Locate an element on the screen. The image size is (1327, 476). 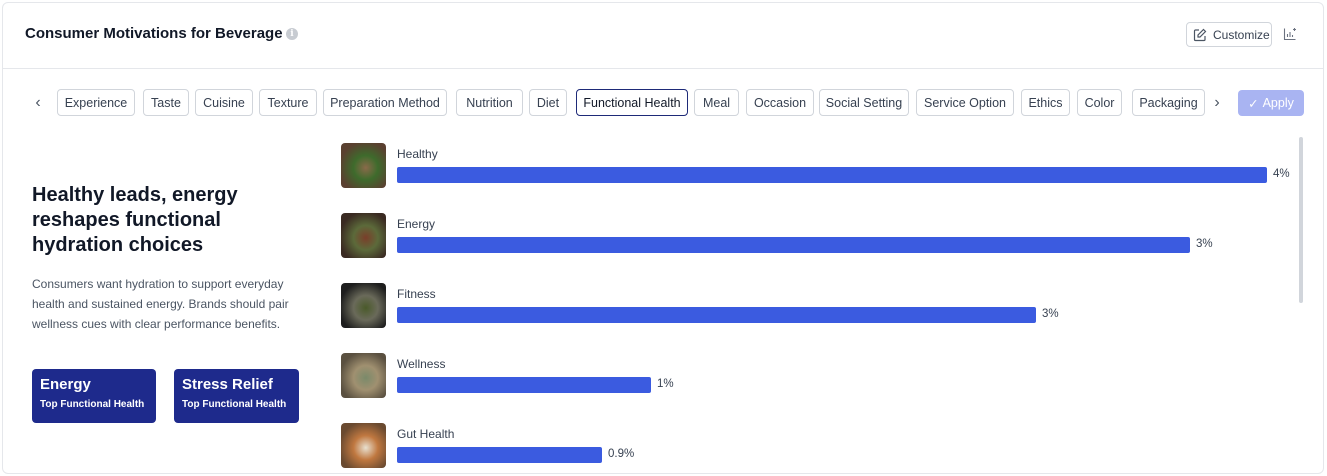
chart-settings-icon is located at coordinates (1290, 34).